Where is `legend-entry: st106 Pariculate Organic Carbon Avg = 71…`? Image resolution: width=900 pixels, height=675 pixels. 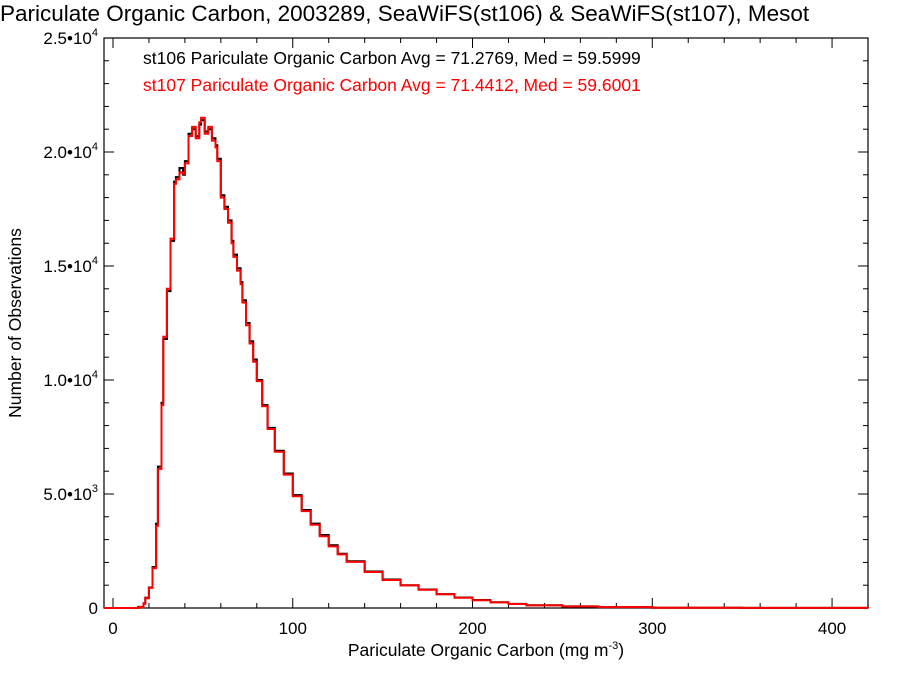 legend-entry: st106 Pariculate Organic Carbon Avg = 71… is located at coordinates (392, 58).